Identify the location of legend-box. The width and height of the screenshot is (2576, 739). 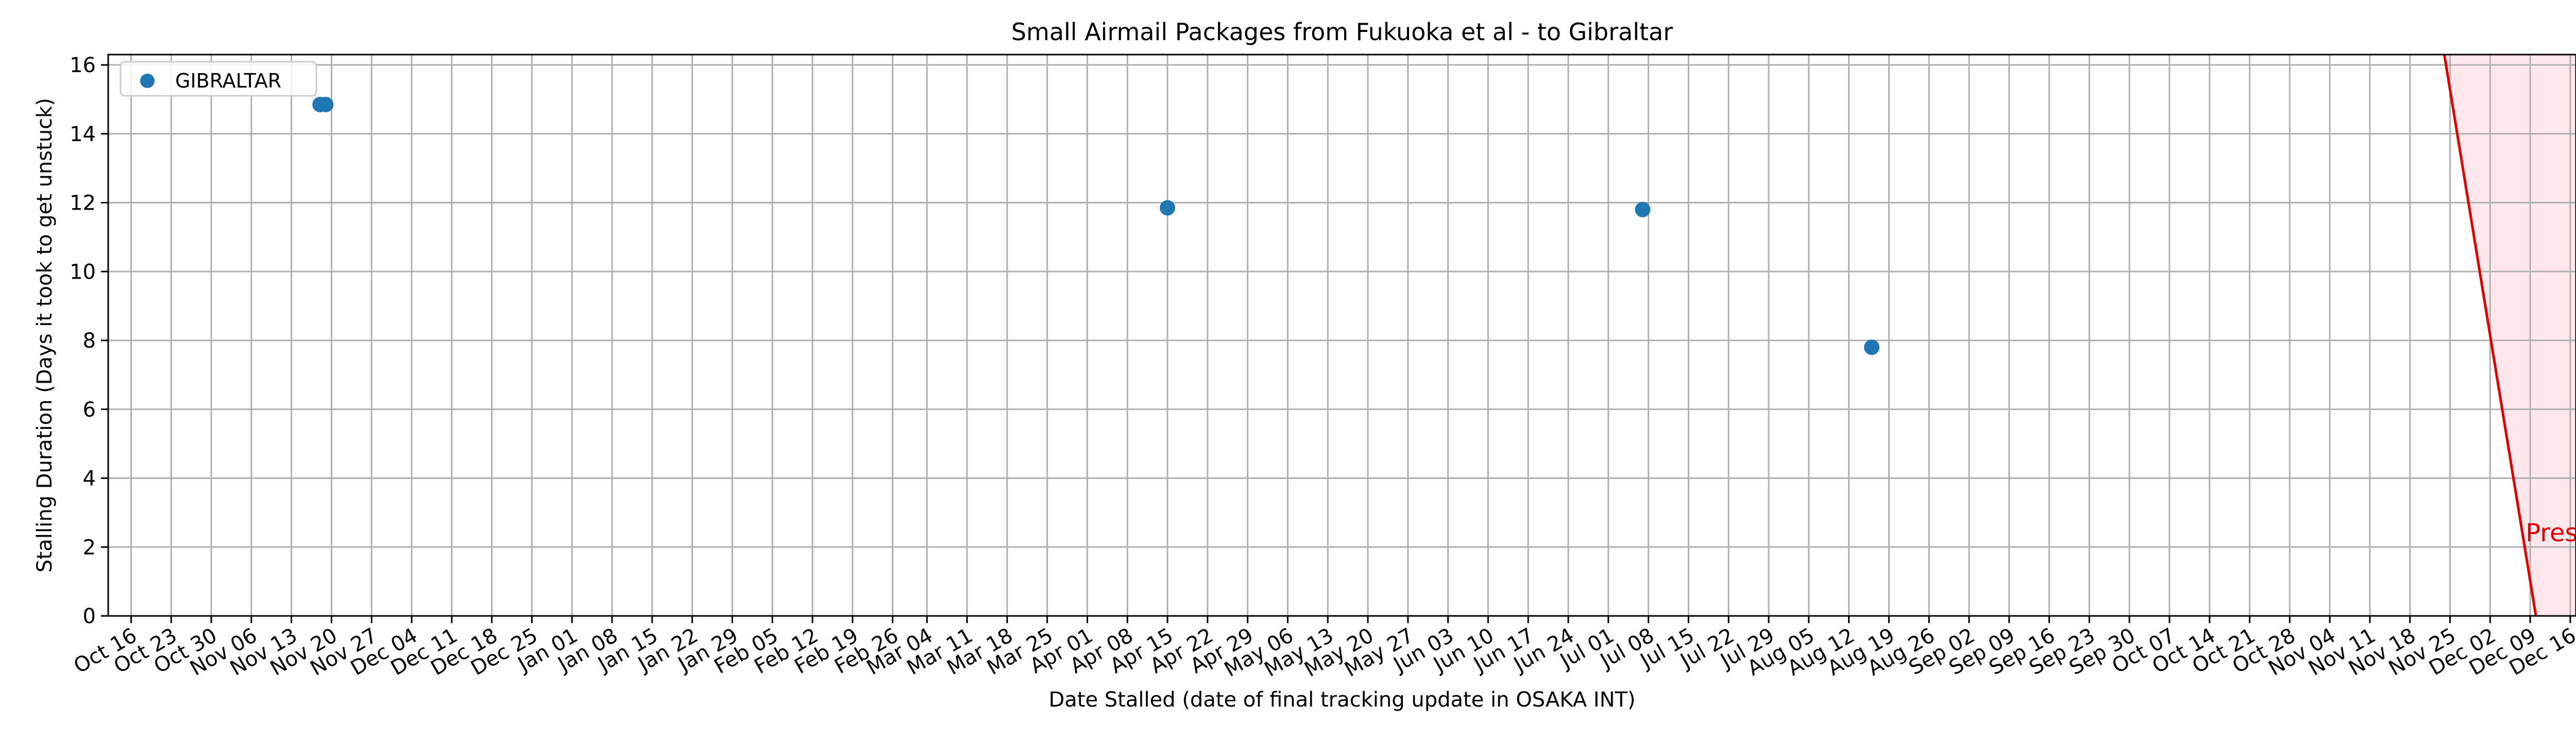
(218, 79).